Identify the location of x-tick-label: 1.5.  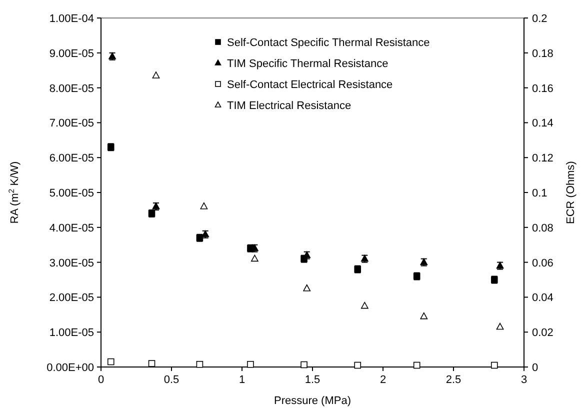
(312, 380).